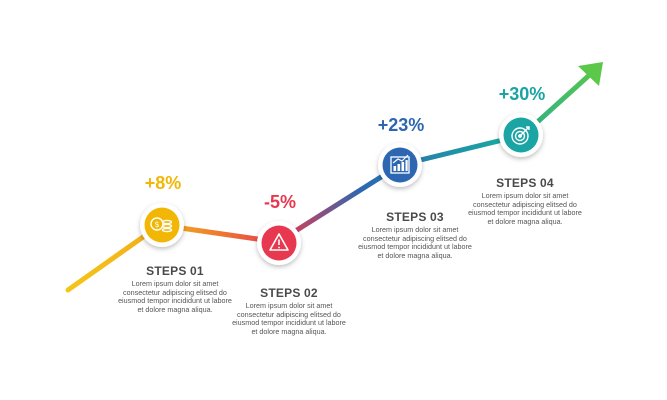  What do you see at coordinates (279, 202) in the screenshot?
I see `step-02-percent: -5%` at bounding box center [279, 202].